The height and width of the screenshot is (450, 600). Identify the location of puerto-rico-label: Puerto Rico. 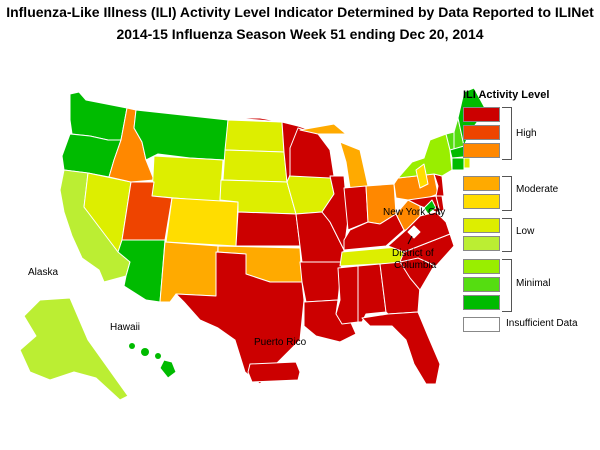
(280, 342).